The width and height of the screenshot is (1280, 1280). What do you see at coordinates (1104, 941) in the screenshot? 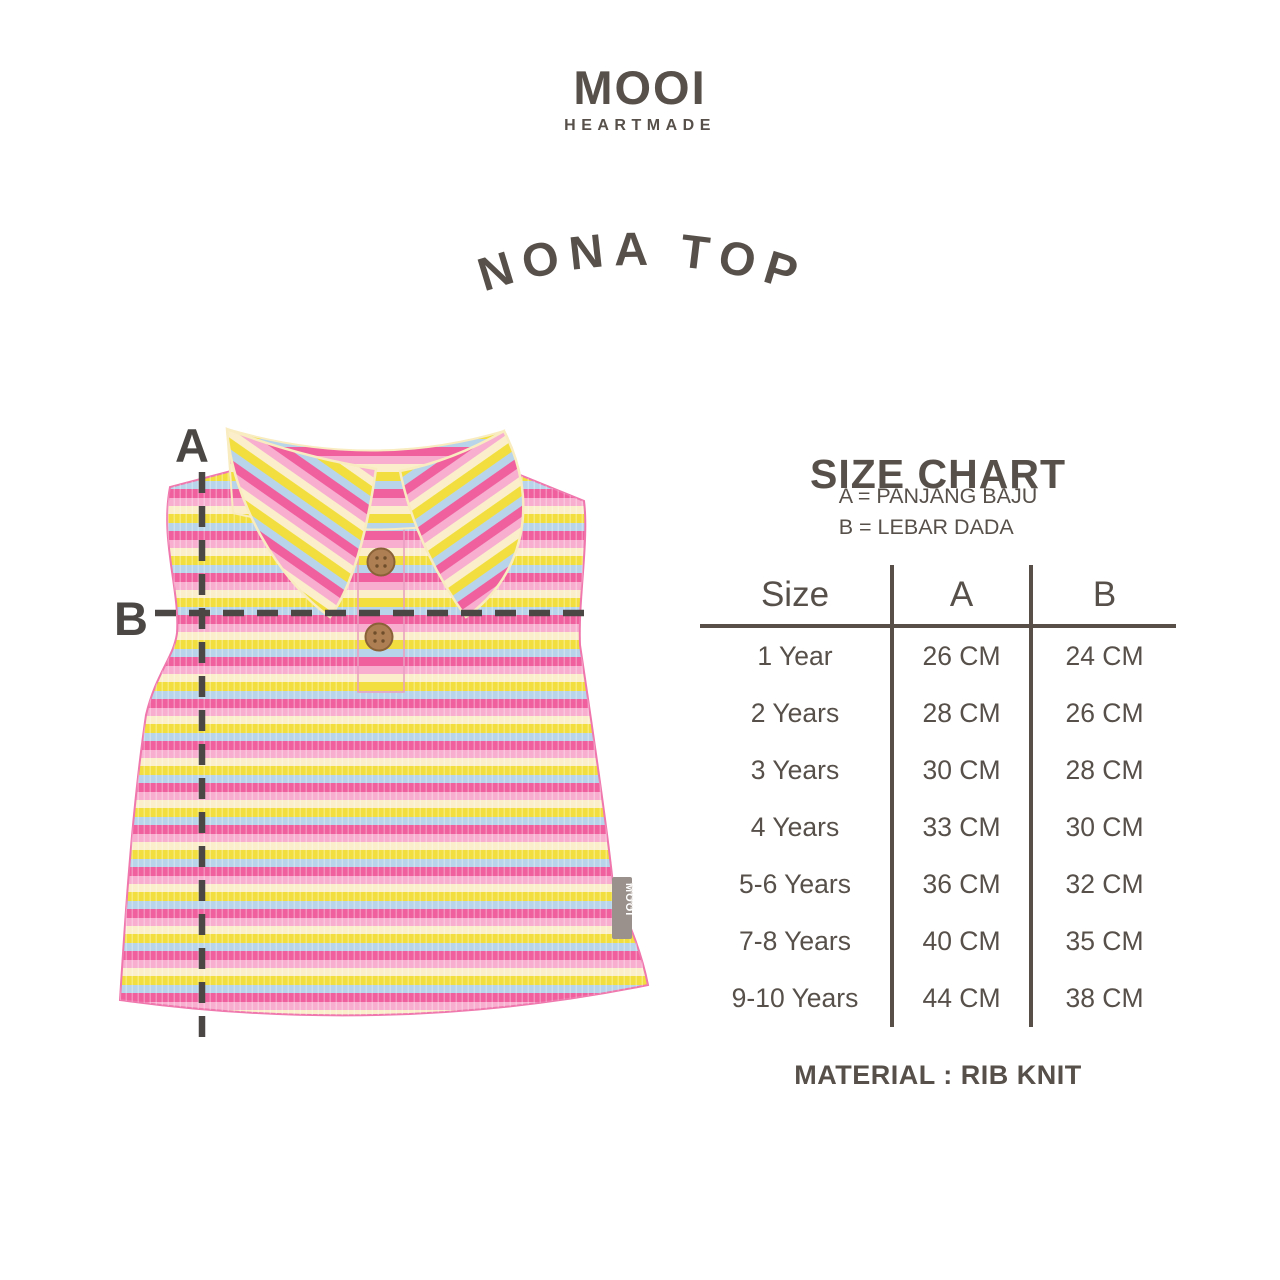
I see `table-cell-b: 35 CM` at bounding box center [1104, 941].